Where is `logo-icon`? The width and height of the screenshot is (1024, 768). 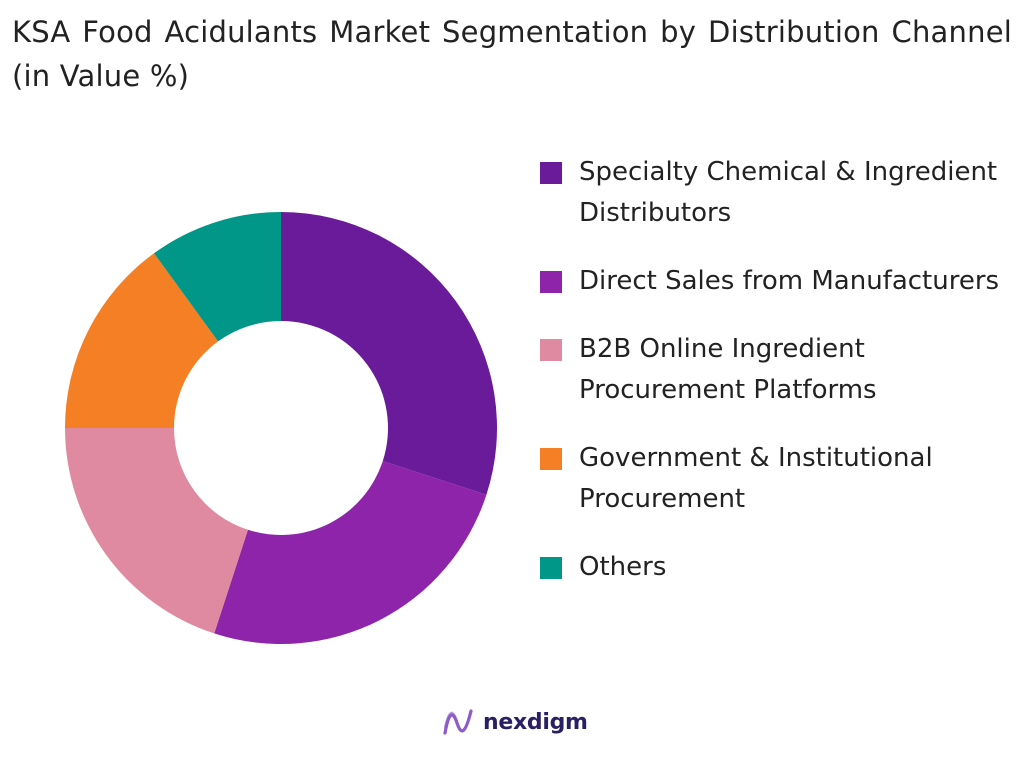 logo-icon is located at coordinates (458, 722).